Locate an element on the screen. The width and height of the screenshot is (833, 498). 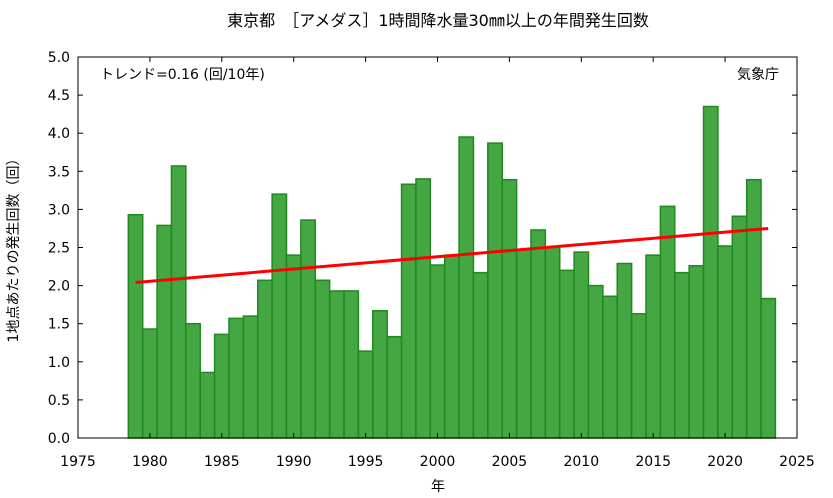
bar-2021 is located at coordinates (739, 327).